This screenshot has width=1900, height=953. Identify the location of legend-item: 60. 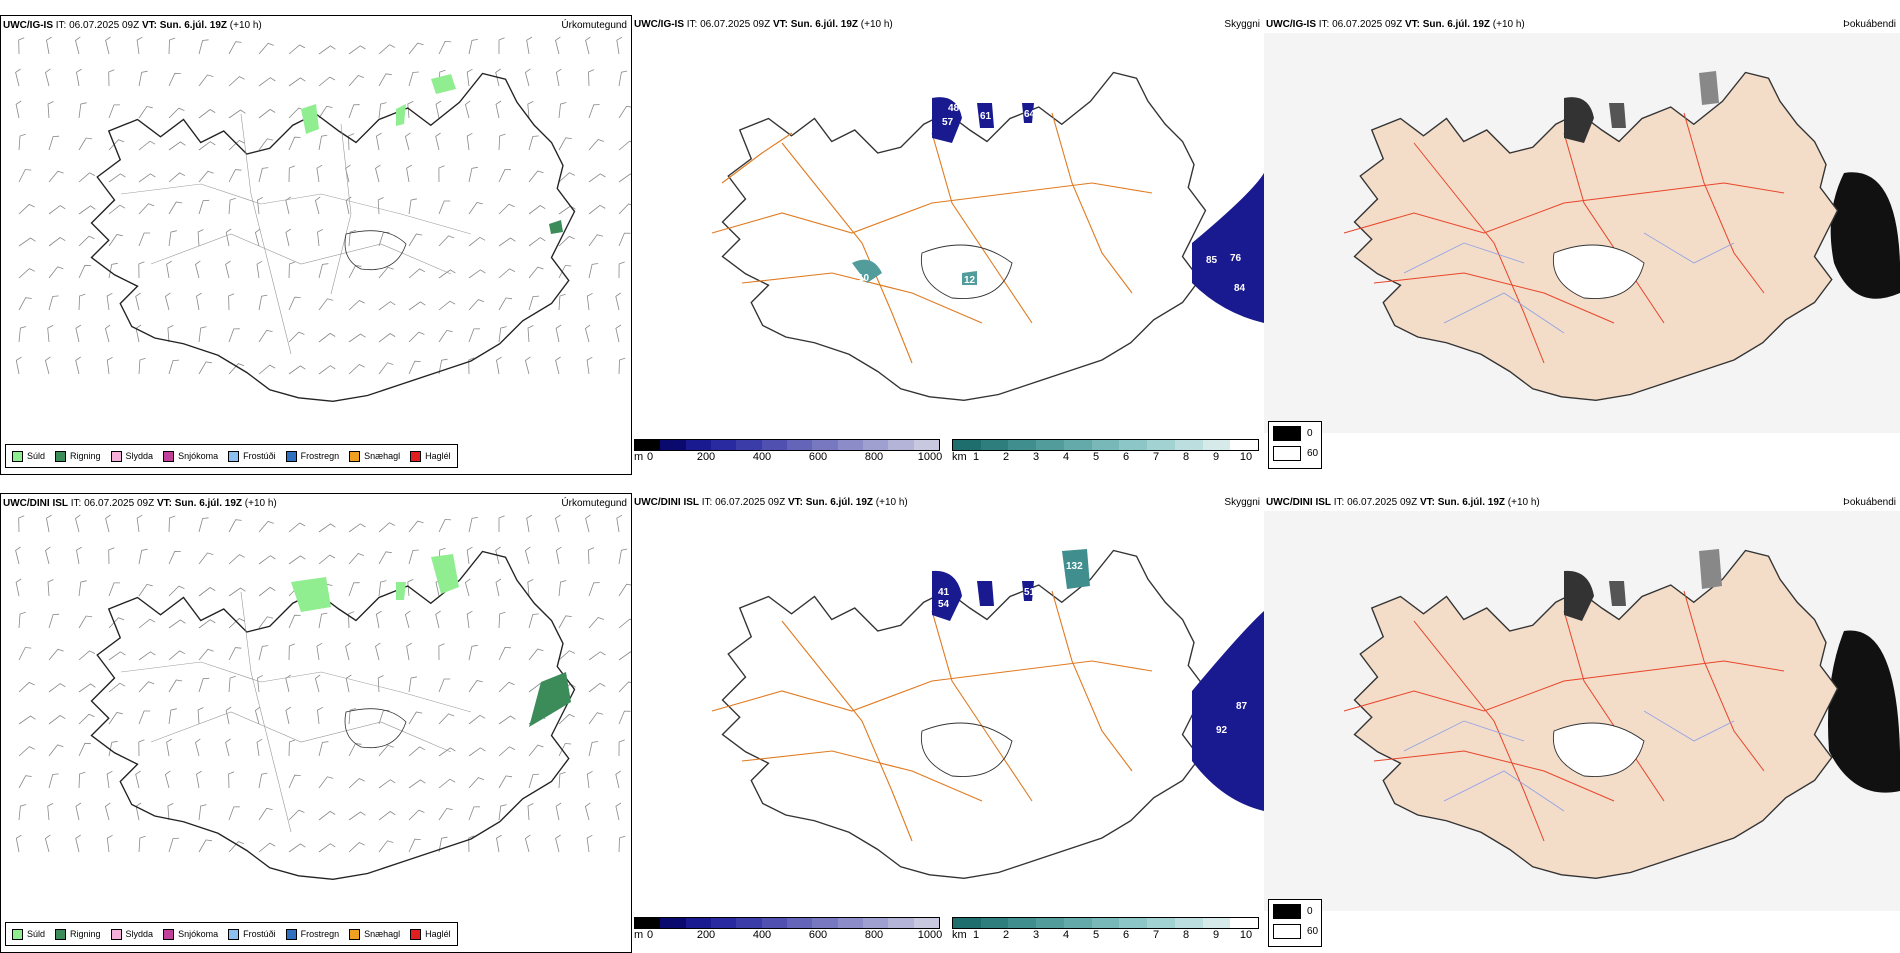
(1295, 453).